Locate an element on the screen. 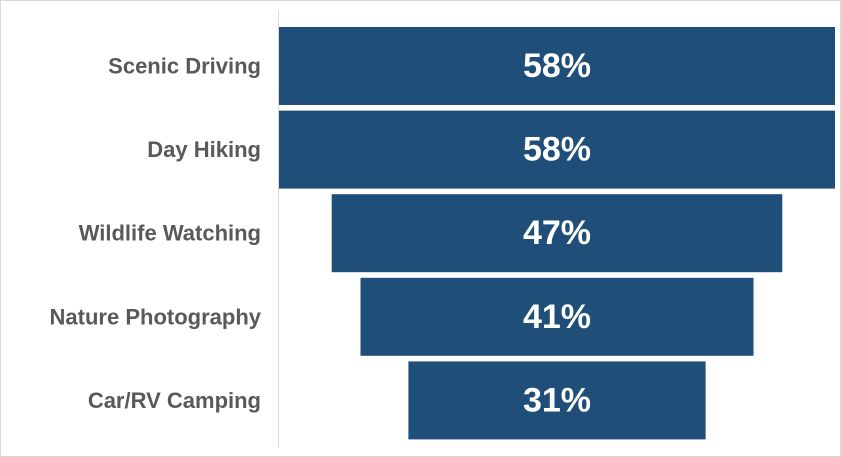 The width and height of the screenshot is (841, 457). bar-scenic-driving is located at coordinates (557, 66).